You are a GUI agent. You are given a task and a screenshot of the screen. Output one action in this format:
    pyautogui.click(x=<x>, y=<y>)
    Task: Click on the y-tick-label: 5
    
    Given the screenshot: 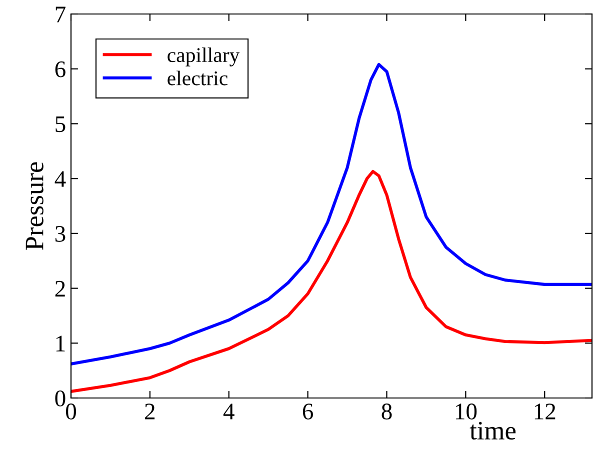 What is the action you would take?
    pyautogui.click(x=61, y=124)
    